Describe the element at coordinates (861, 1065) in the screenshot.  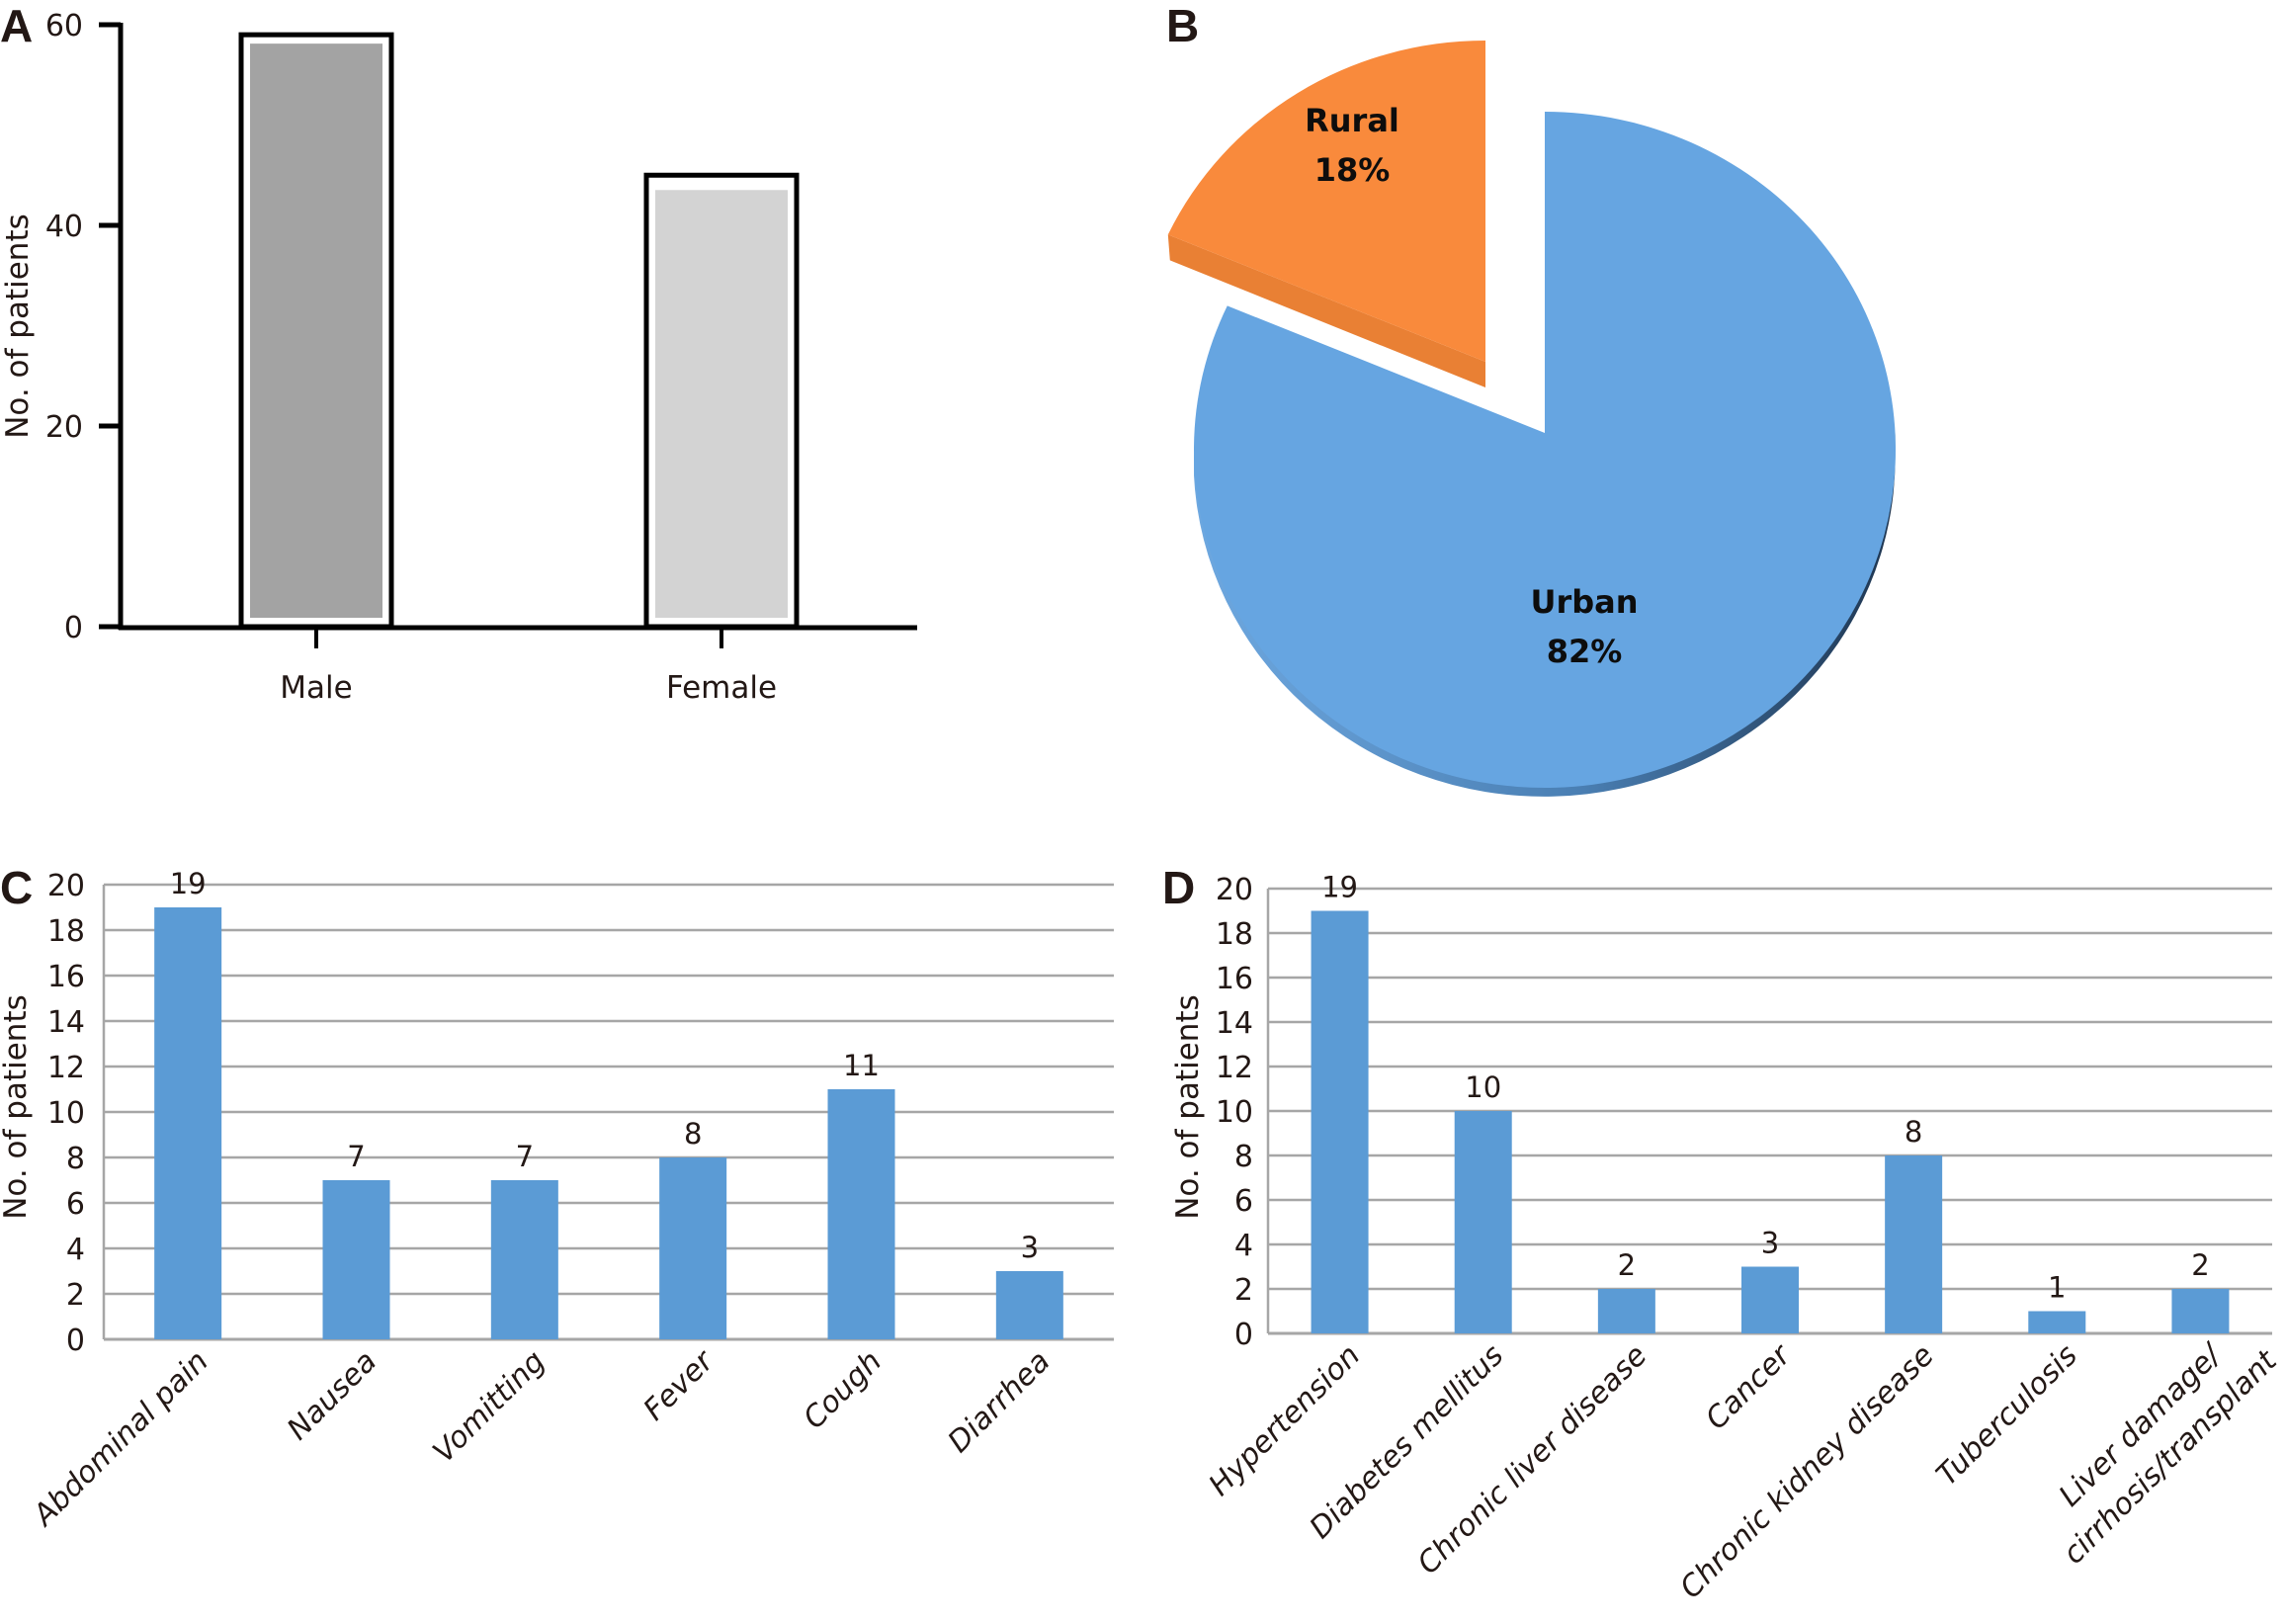
I see `data-label: 11` at that location.